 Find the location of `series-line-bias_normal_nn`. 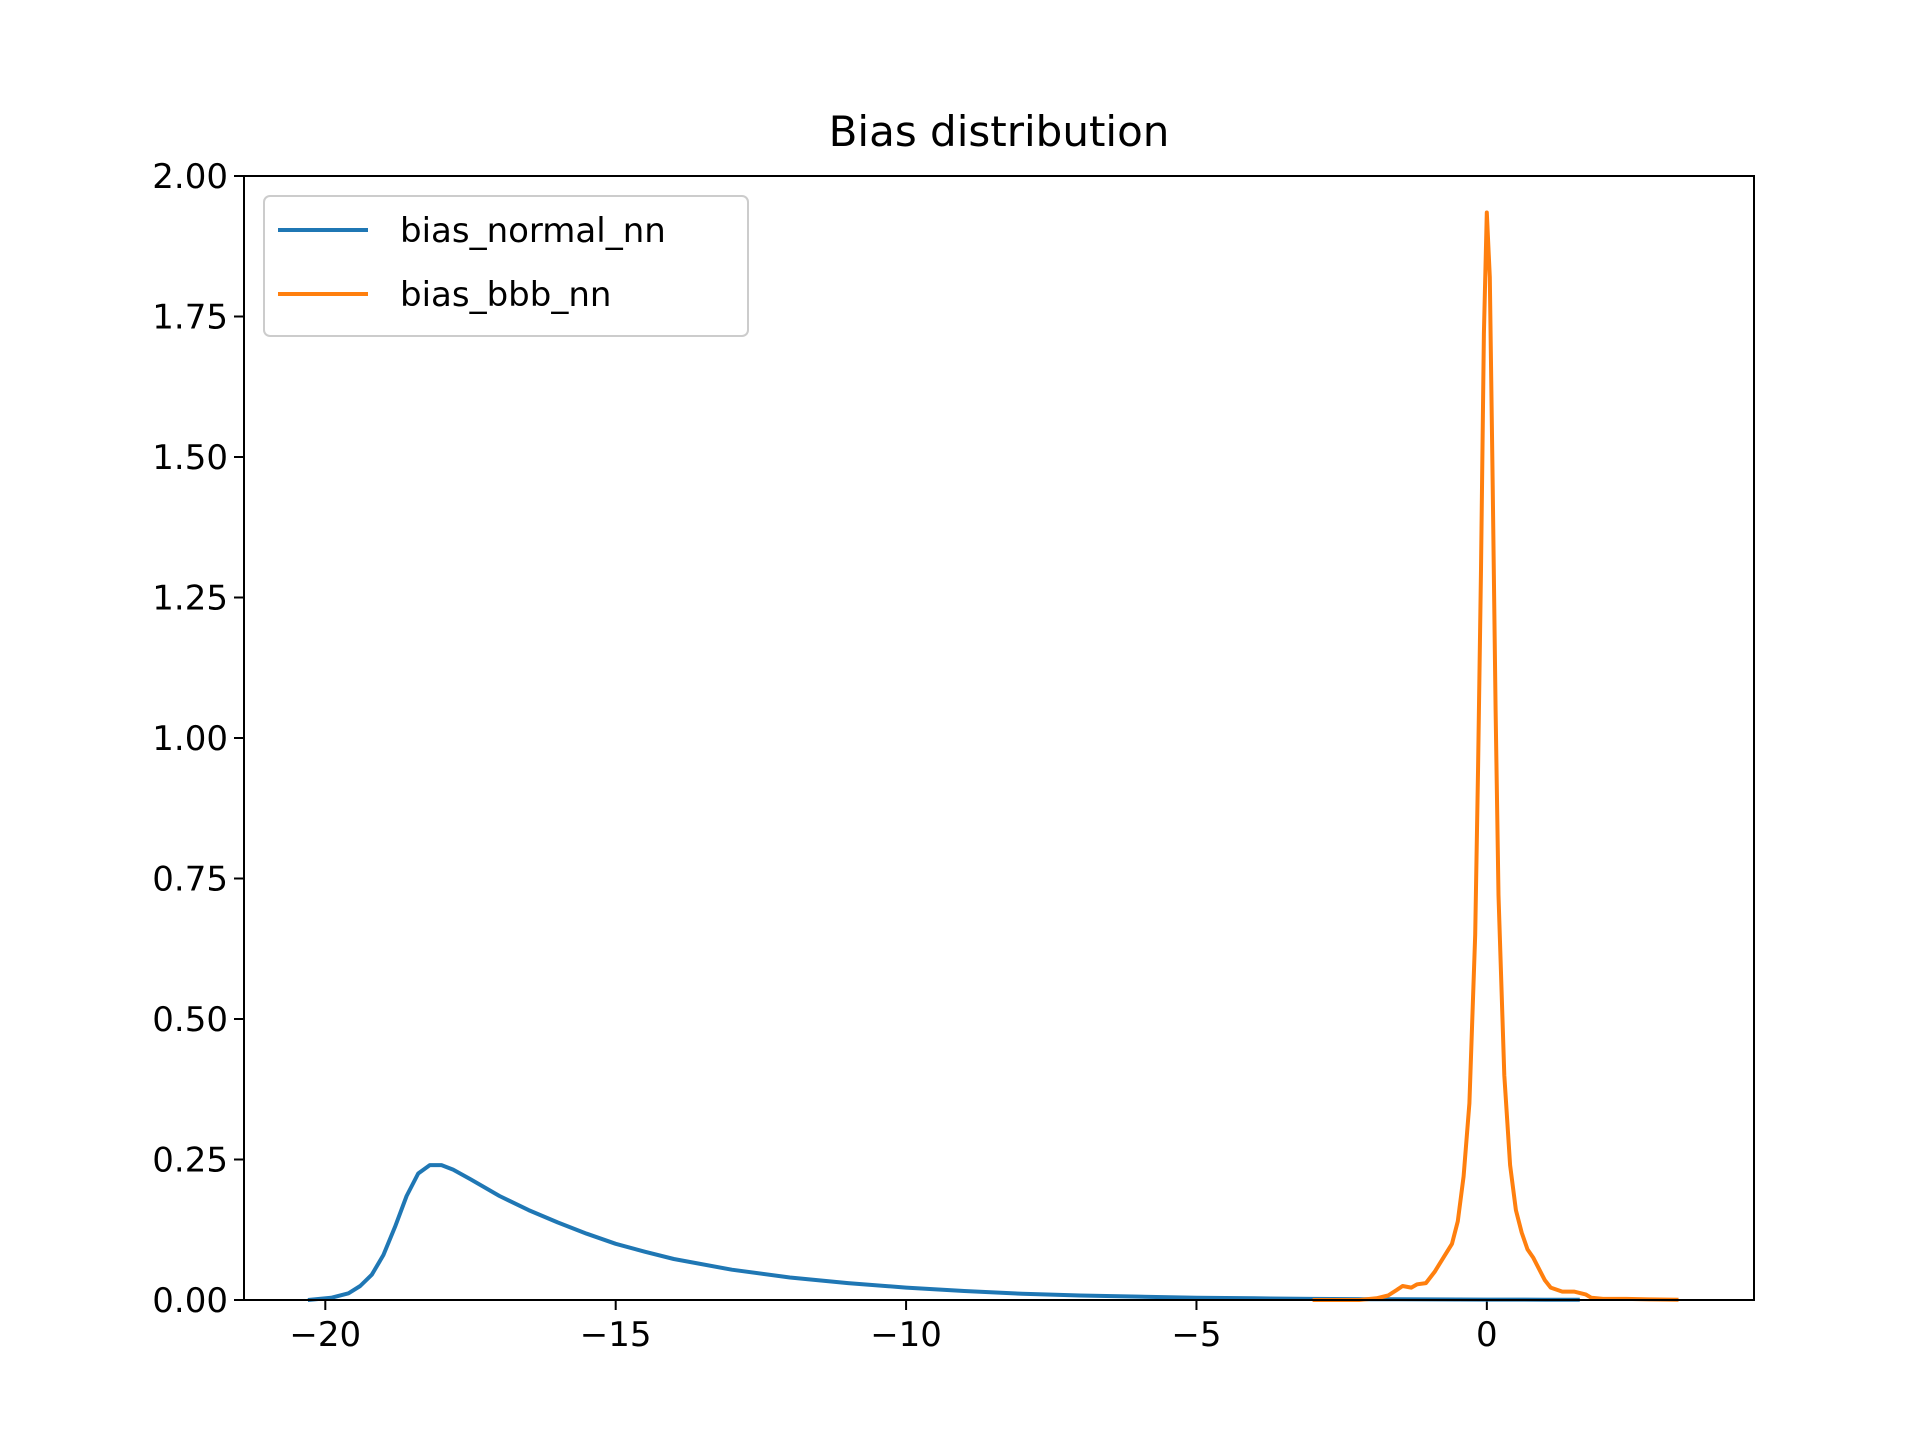

series-line-bias_normal_nn is located at coordinates (943, 1232).